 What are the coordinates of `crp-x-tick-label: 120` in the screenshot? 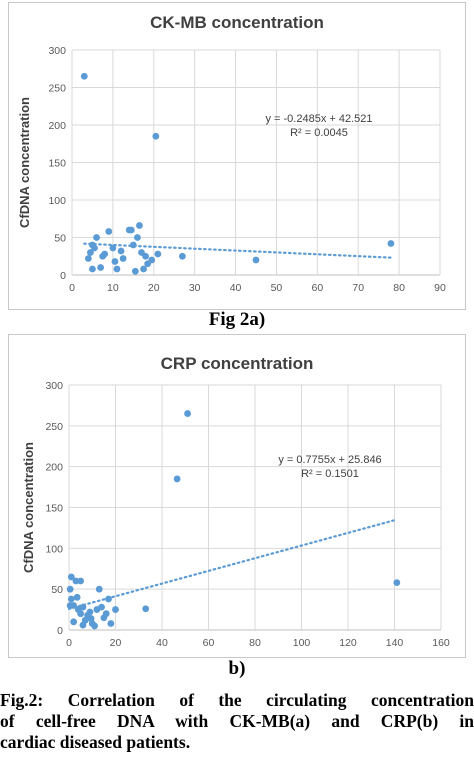 It's located at (348, 643).